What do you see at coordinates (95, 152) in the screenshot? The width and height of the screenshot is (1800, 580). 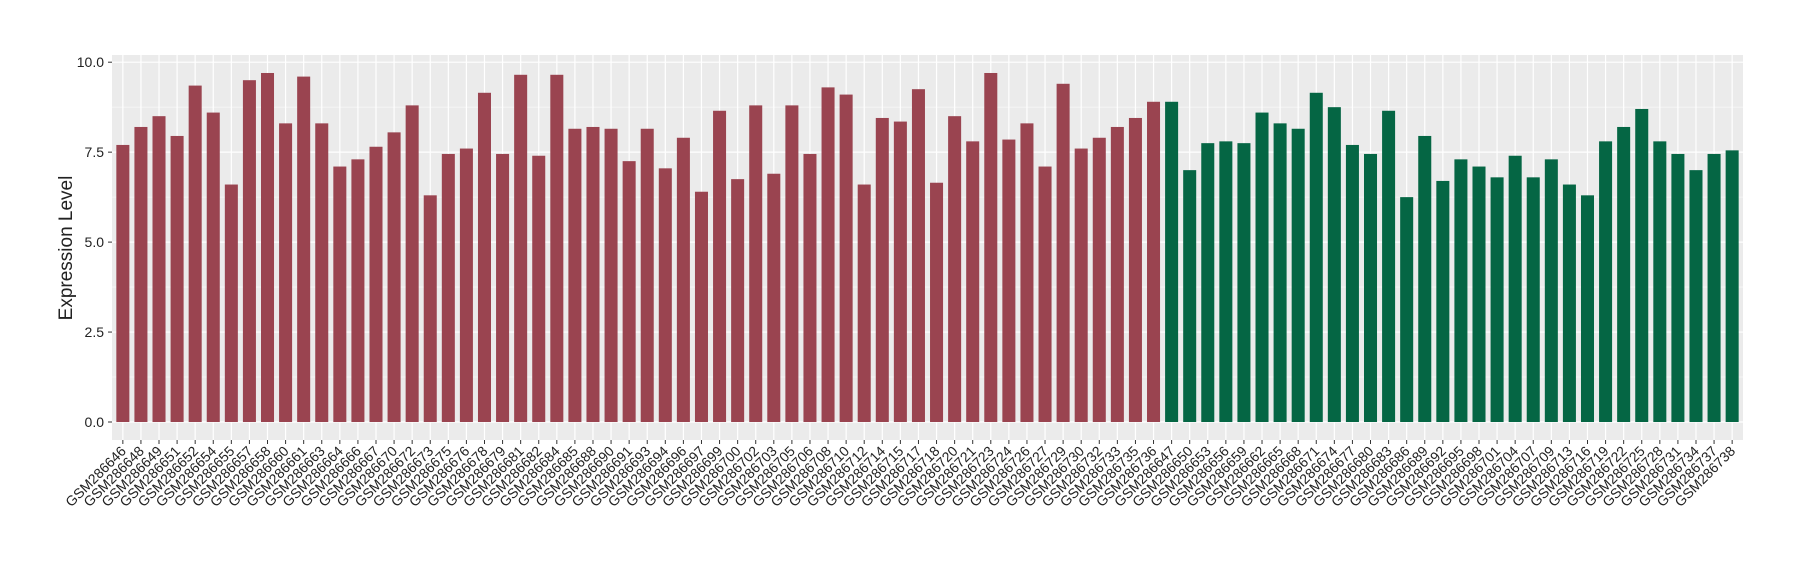 I see `y-tick-label: 7.5` at bounding box center [95, 152].